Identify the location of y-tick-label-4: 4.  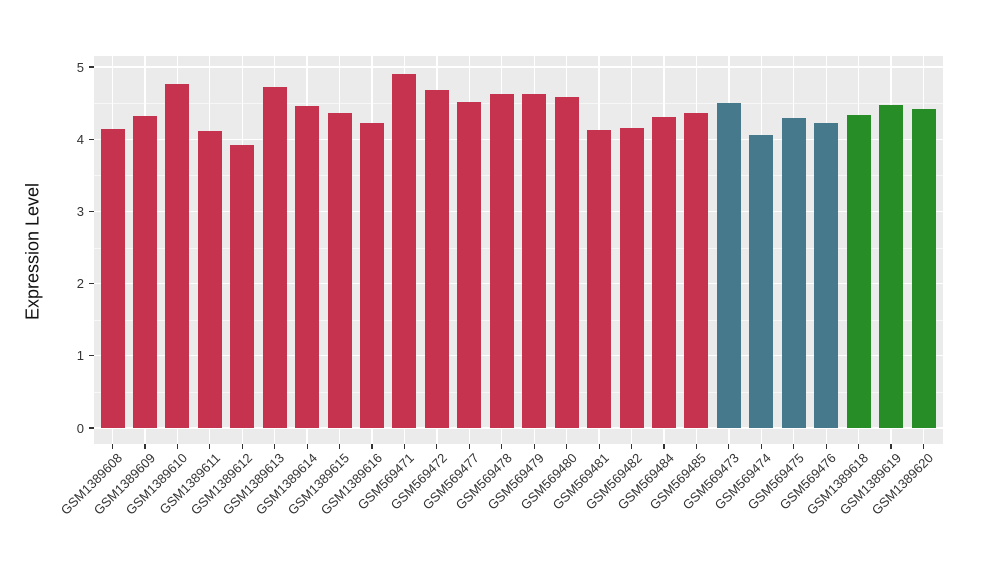
(80, 139).